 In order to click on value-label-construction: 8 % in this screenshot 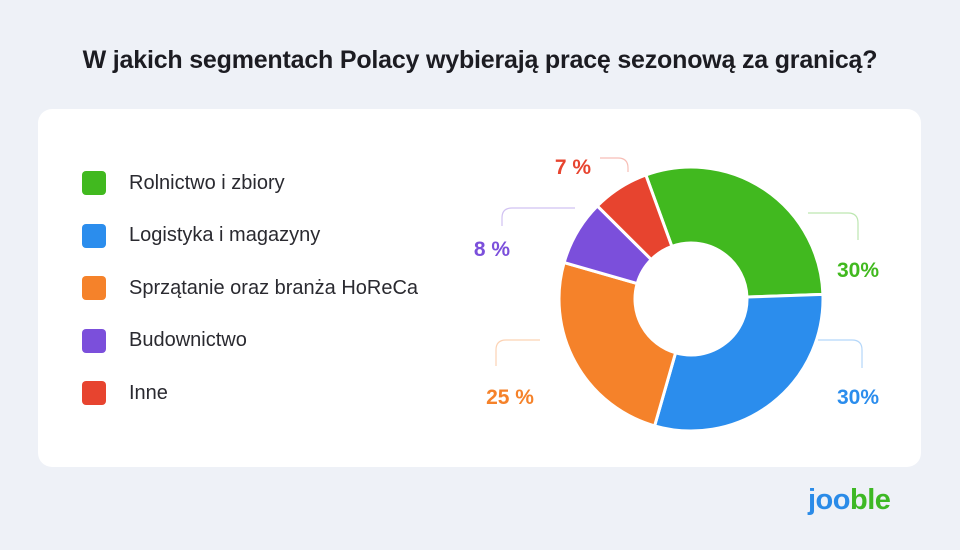, I will do `click(492, 249)`.